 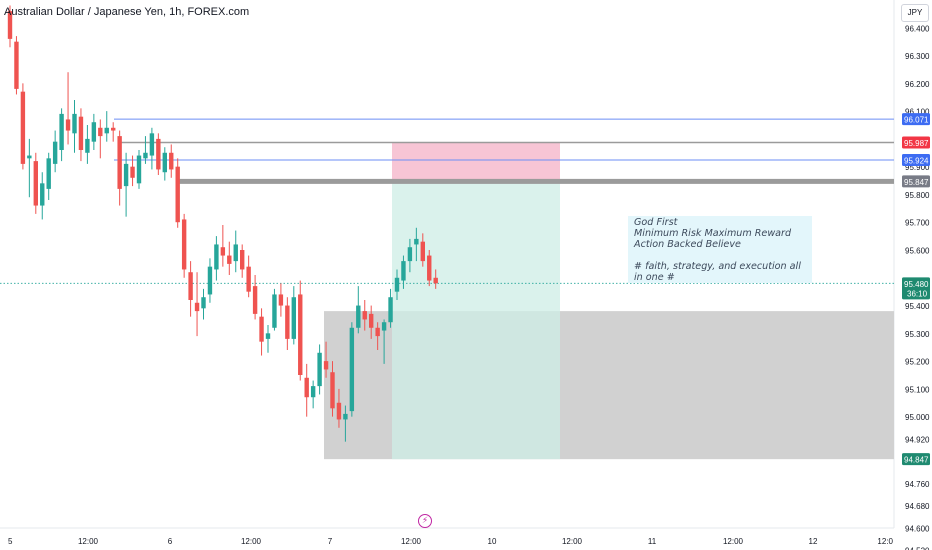 I want to click on price-tick-label: 95.900, so click(x=917, y=167).